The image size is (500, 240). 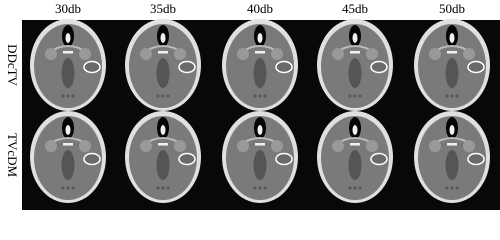 I want to click on row-label: DDcTV, so click(x=12, y=65).